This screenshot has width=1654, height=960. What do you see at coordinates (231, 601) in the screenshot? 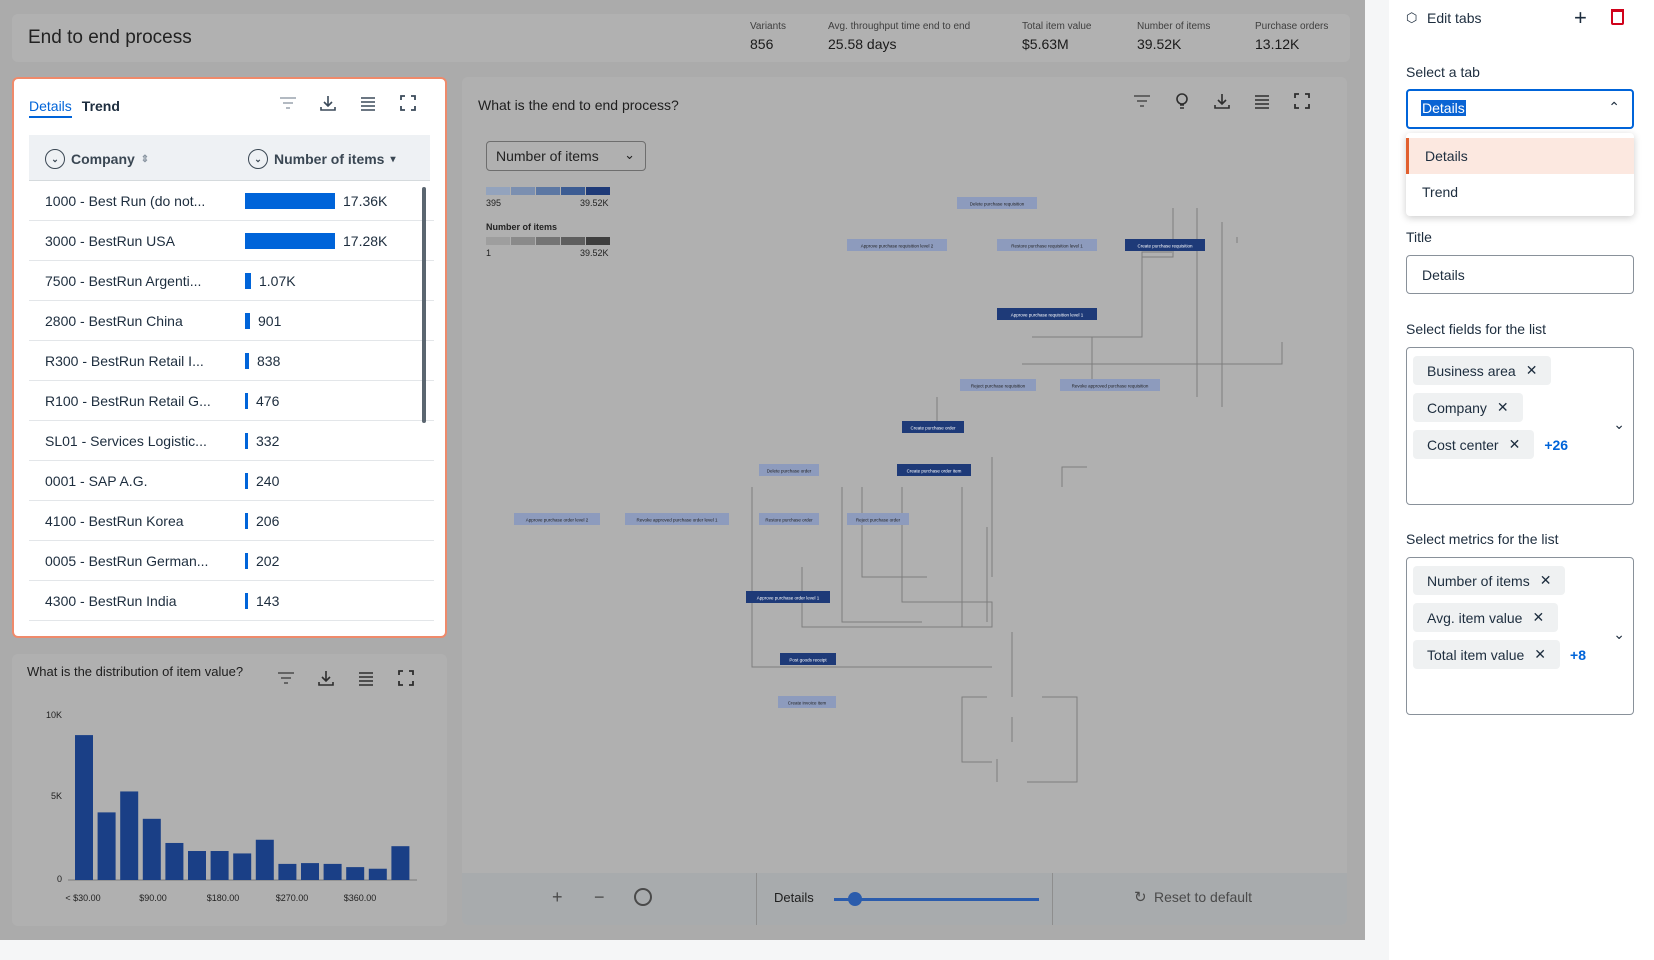
I see `table-row: 4300 - BestRun India 143` at bounding box center [231, 601].